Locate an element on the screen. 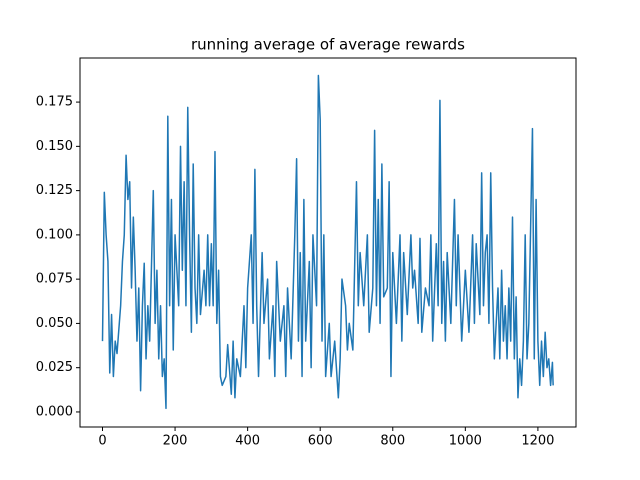 The image size is (640, 480). x-tick-label: 1000 is located at coordinates (465, 441).